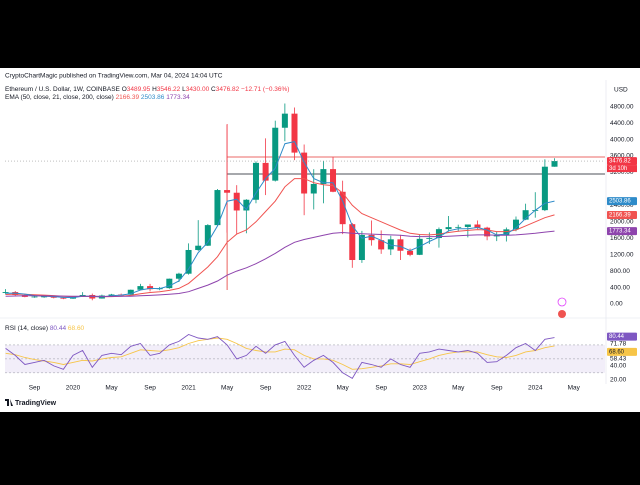 The image size is (640, 485). Describe the element at coordinates (198, 89) in the screenshot. I see `ohlc-value: 3430.00` at that location.